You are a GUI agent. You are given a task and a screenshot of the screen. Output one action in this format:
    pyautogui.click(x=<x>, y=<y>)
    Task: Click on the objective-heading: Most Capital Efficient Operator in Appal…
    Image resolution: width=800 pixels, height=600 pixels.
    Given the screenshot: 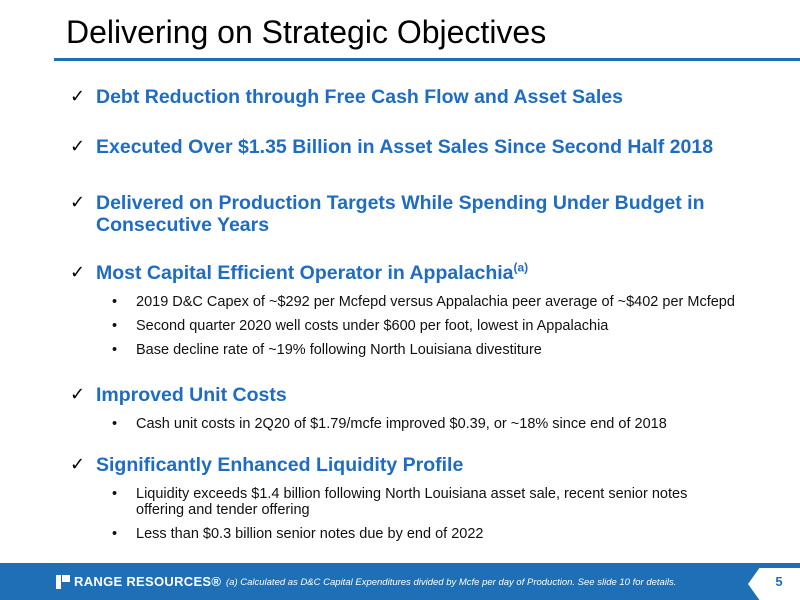 What is the action you would take?
    pyautogui.click(x=312, y=272)
    